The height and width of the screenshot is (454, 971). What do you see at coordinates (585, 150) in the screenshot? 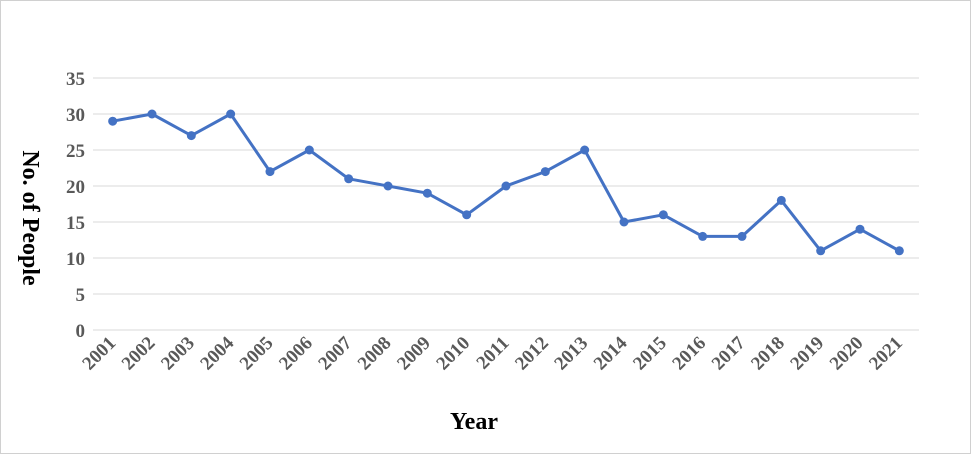
I see `data-point-2013` at bounding box center [585, 150].